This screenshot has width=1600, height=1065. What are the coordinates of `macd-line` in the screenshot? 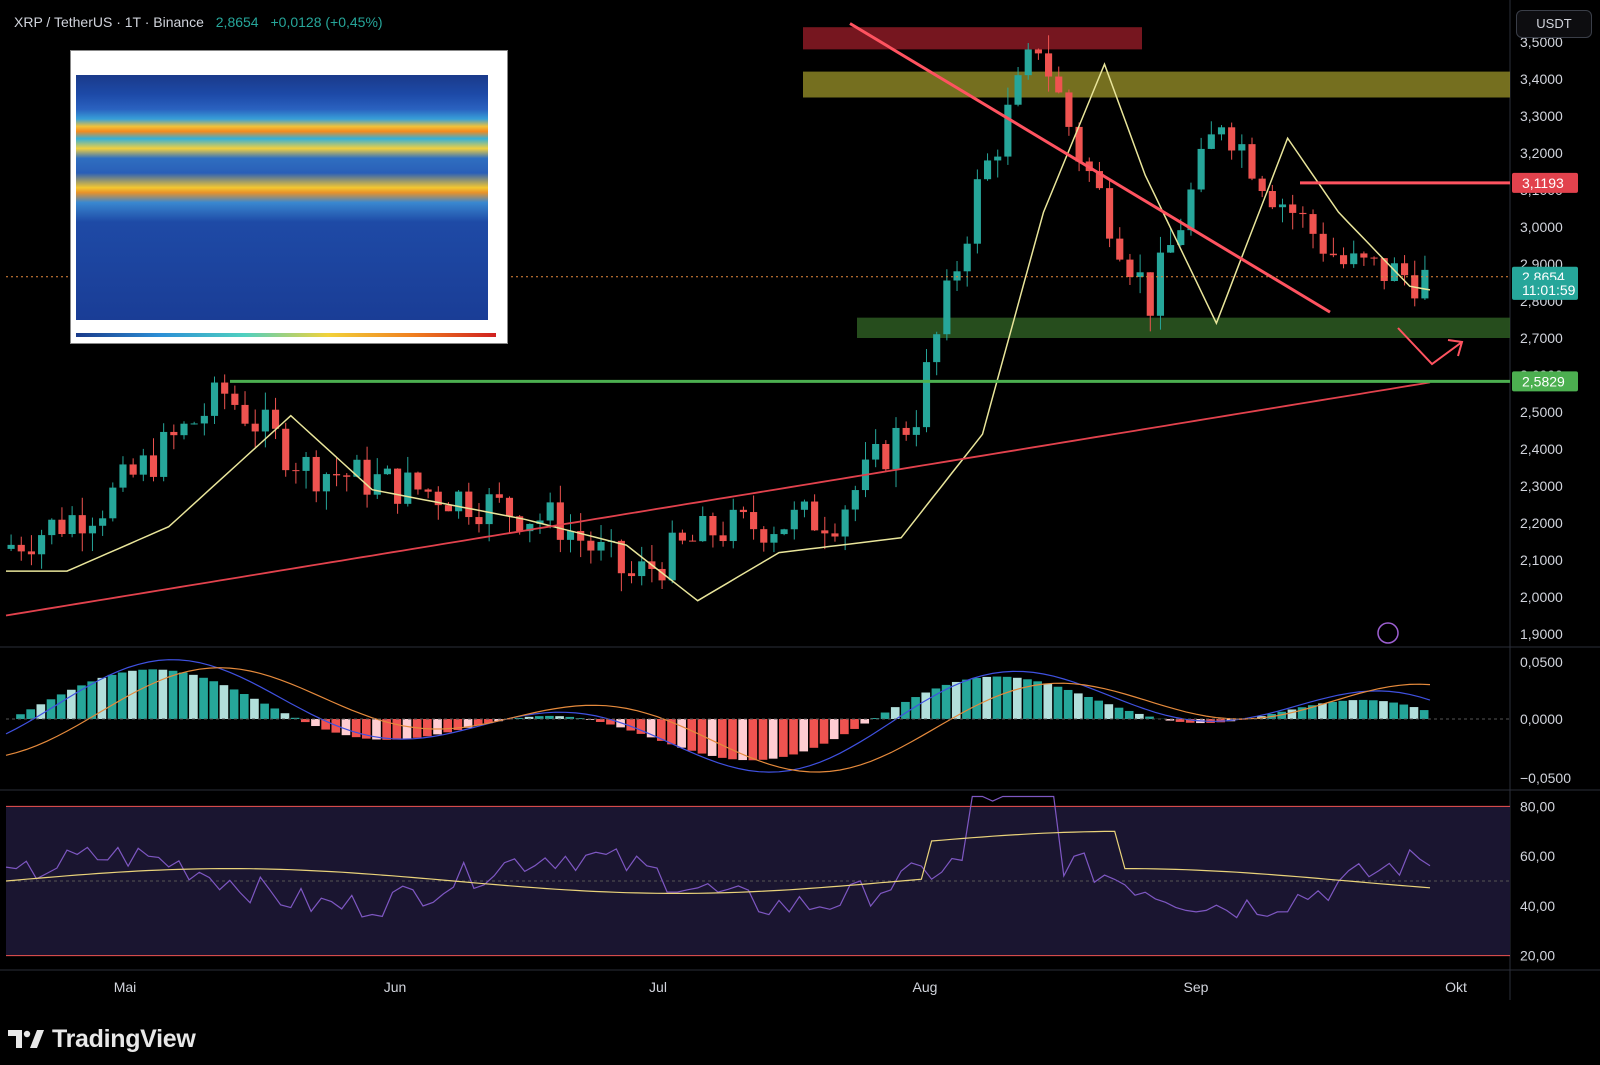 It's located at (718, 716).